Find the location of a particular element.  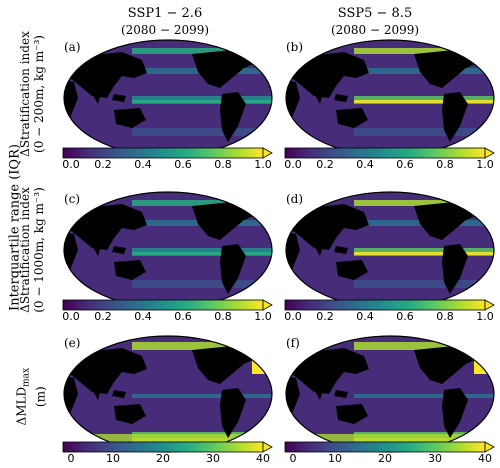

row-label-1: ΔStratification index (0 − 200m, kg m⁻³) is located at coordinates (32, 94).